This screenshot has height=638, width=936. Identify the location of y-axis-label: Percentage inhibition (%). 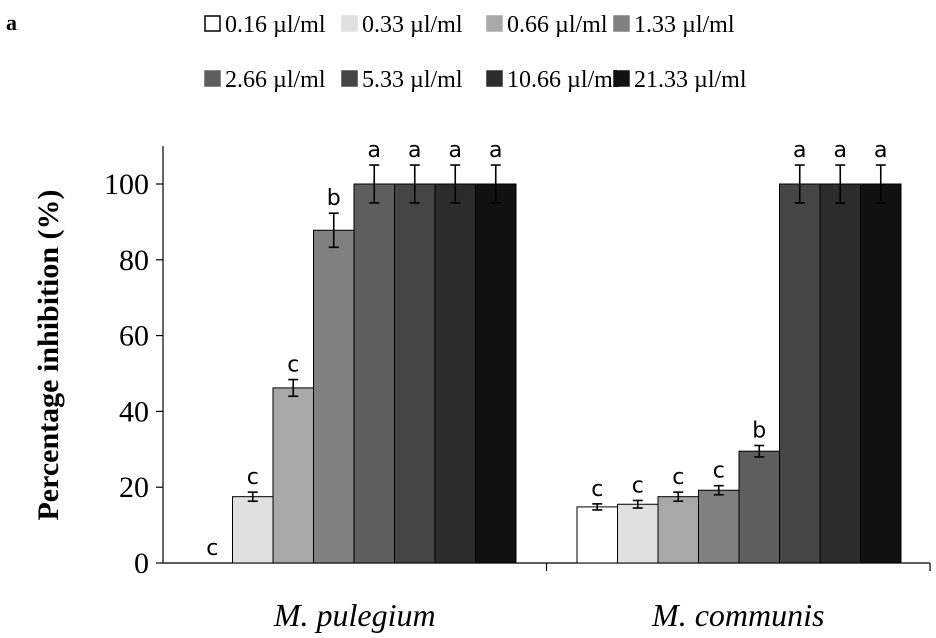
(48, 354).